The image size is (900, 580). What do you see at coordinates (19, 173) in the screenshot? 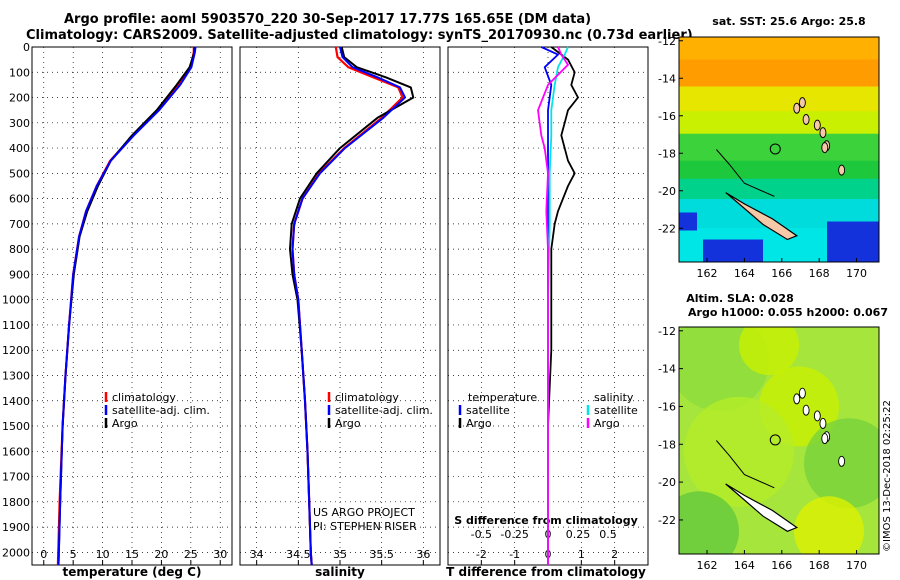
I see `depth-tick-label: 500` at bounding box center [19, 173].